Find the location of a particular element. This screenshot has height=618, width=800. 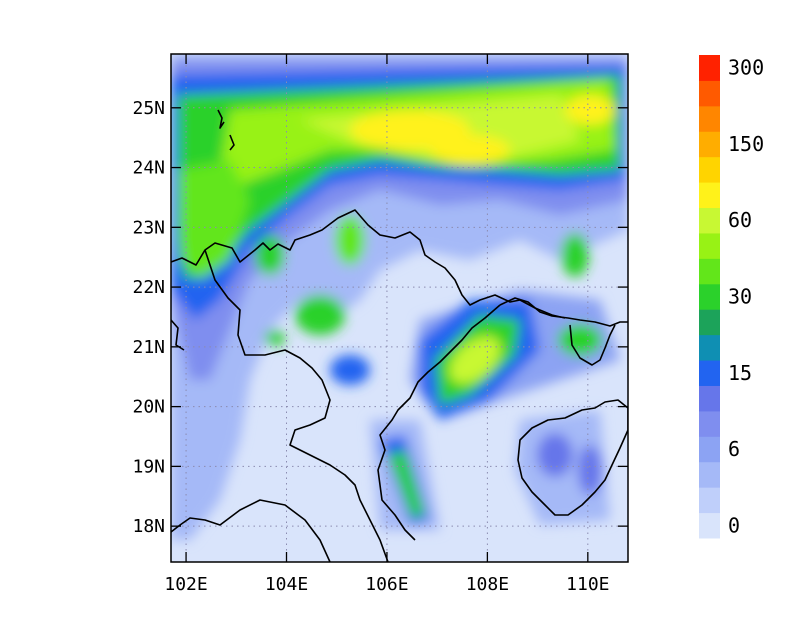

contour-gulf-core is located at coordinates (475, 360).